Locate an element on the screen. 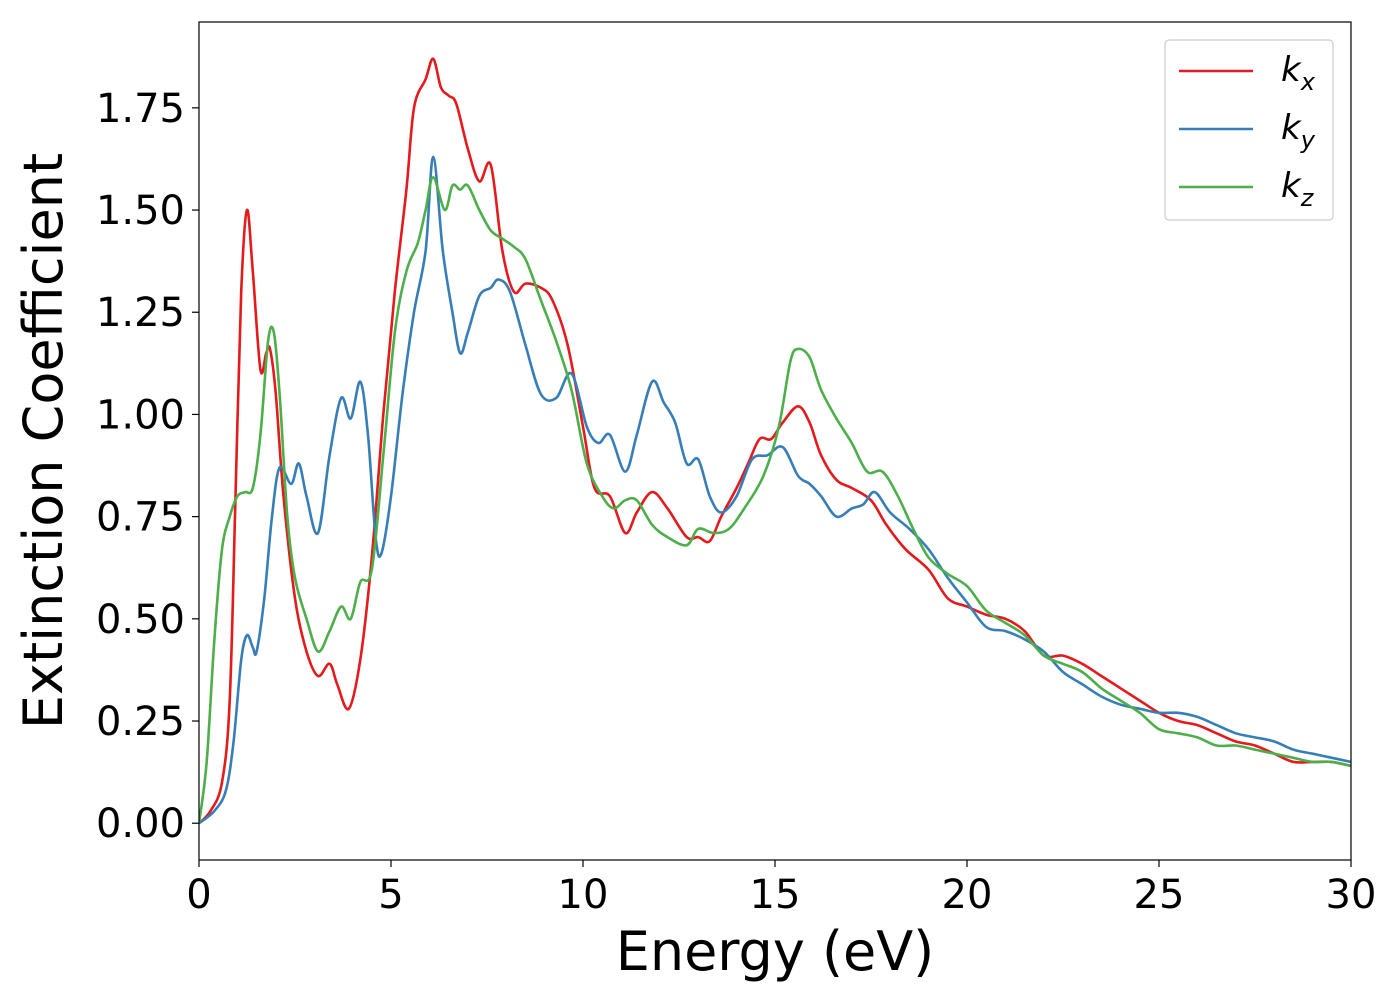 This screenshot has height=1000, width=1400. y-tick-label: 1.00 is located at coordinates (140, 415).